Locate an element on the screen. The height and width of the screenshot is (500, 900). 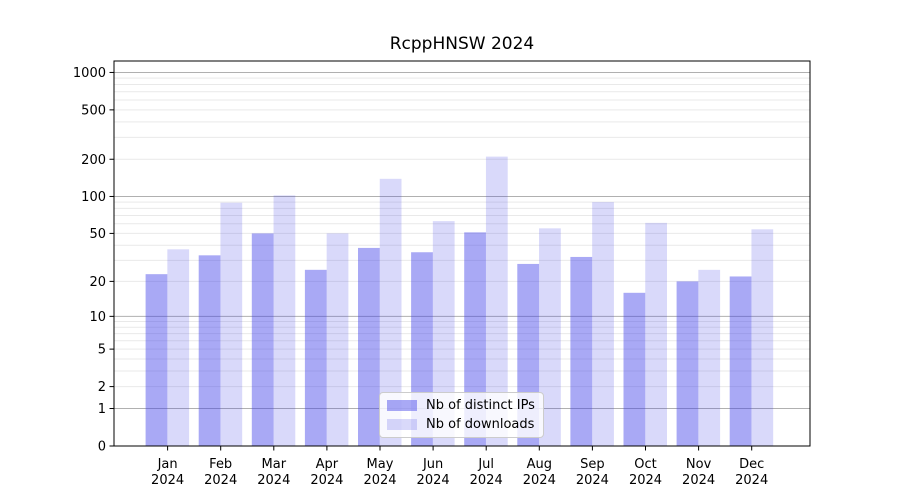
bar-downloads-aug is located at coordinates (550, 337).